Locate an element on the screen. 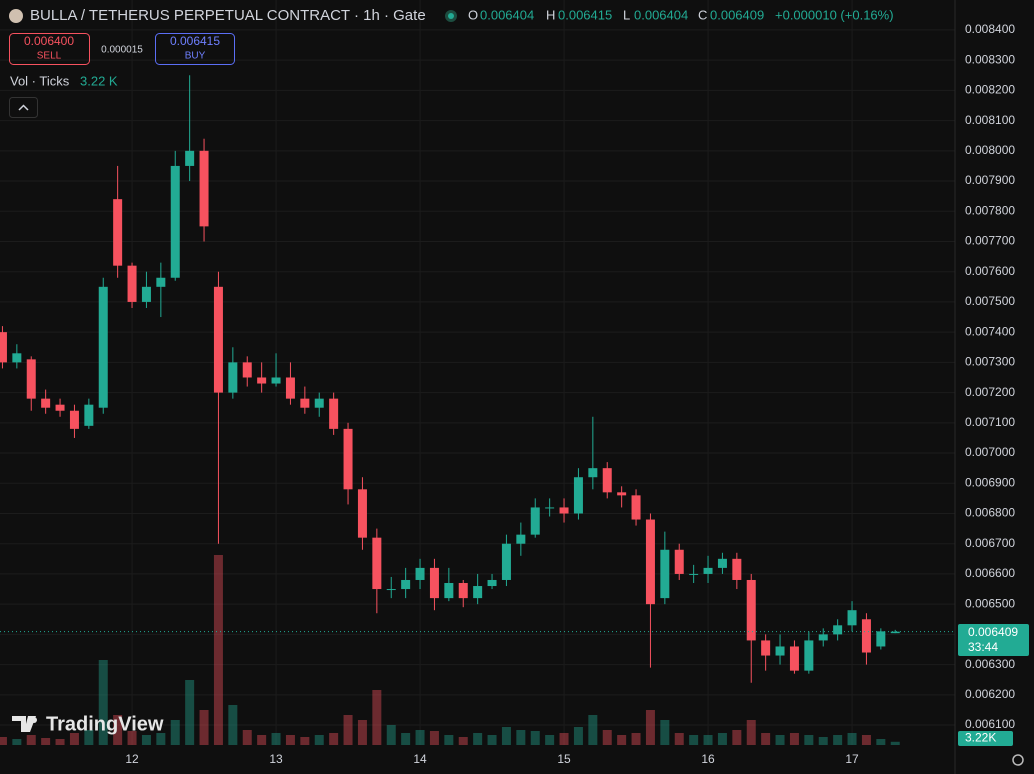 This screenshot has height=774, width=1034. collapse-icon is located at coordinates (23, 107).